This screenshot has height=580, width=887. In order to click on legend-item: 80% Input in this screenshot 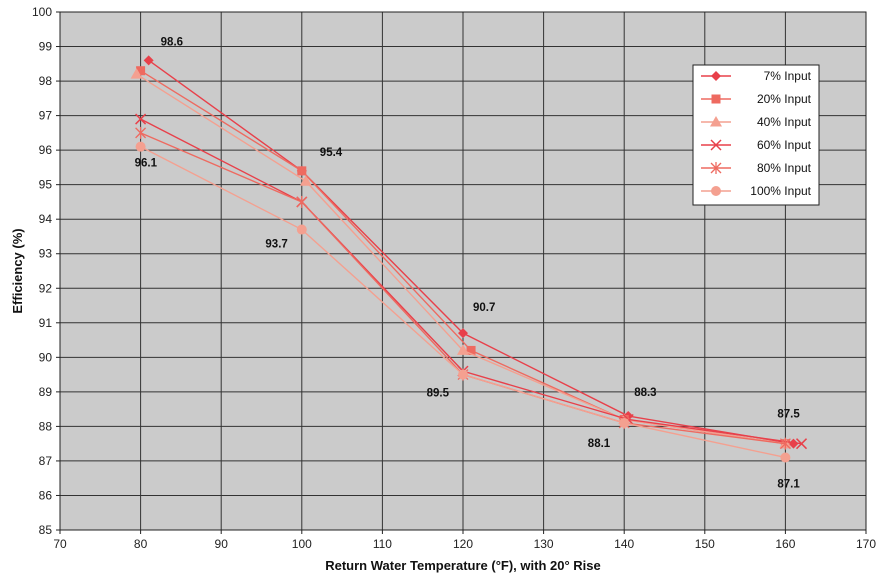, I will do `click(756, 168)`.